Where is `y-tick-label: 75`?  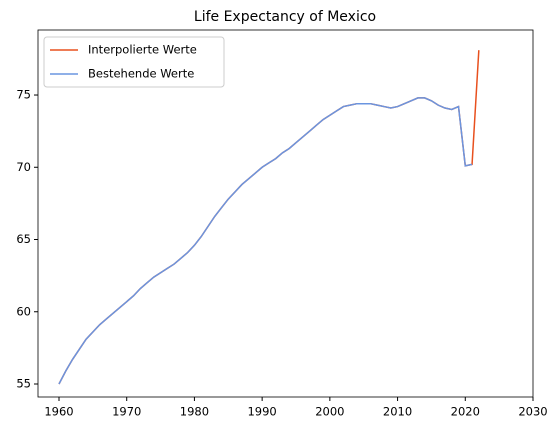 y-tick-label: 75 is located at coordinates (23, 95).